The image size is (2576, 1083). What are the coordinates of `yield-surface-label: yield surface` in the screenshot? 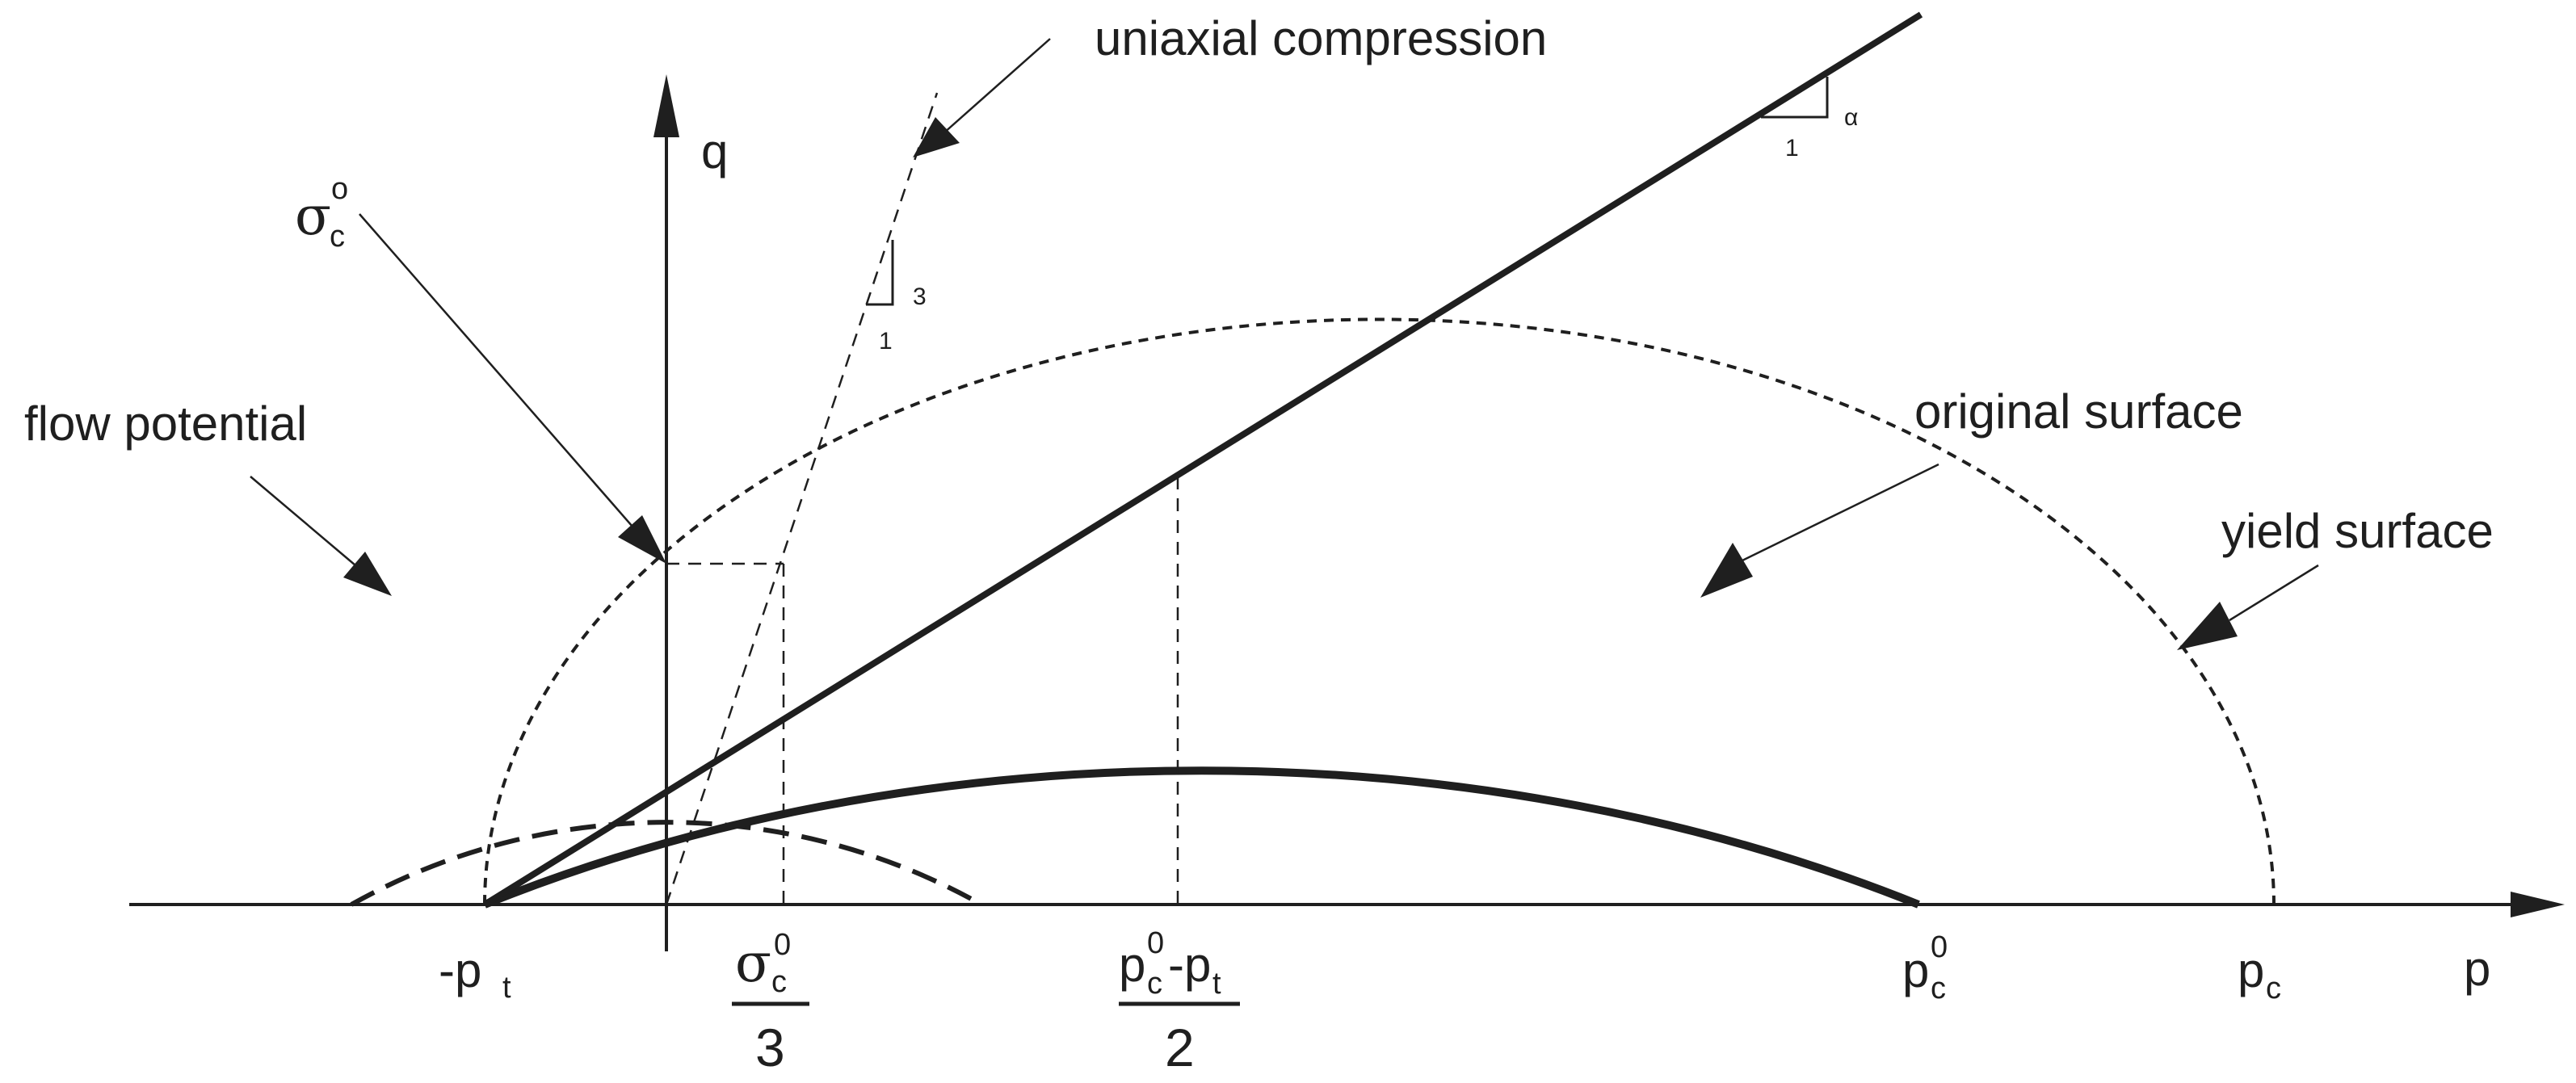 It's located at (2358, 531).